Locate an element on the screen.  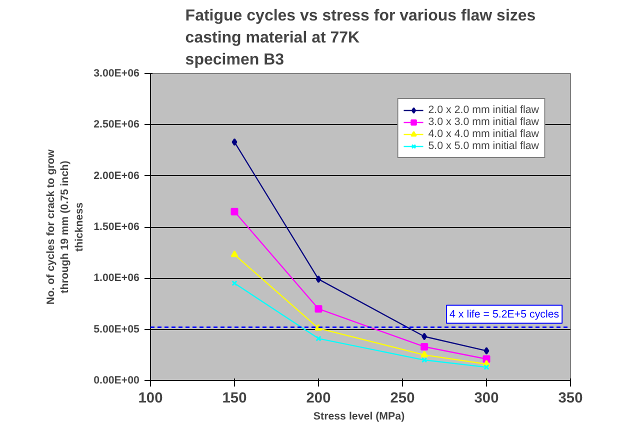
legend-label: 4.0 x 4.0 mm initial flaw is located at coordinates (483, 134).